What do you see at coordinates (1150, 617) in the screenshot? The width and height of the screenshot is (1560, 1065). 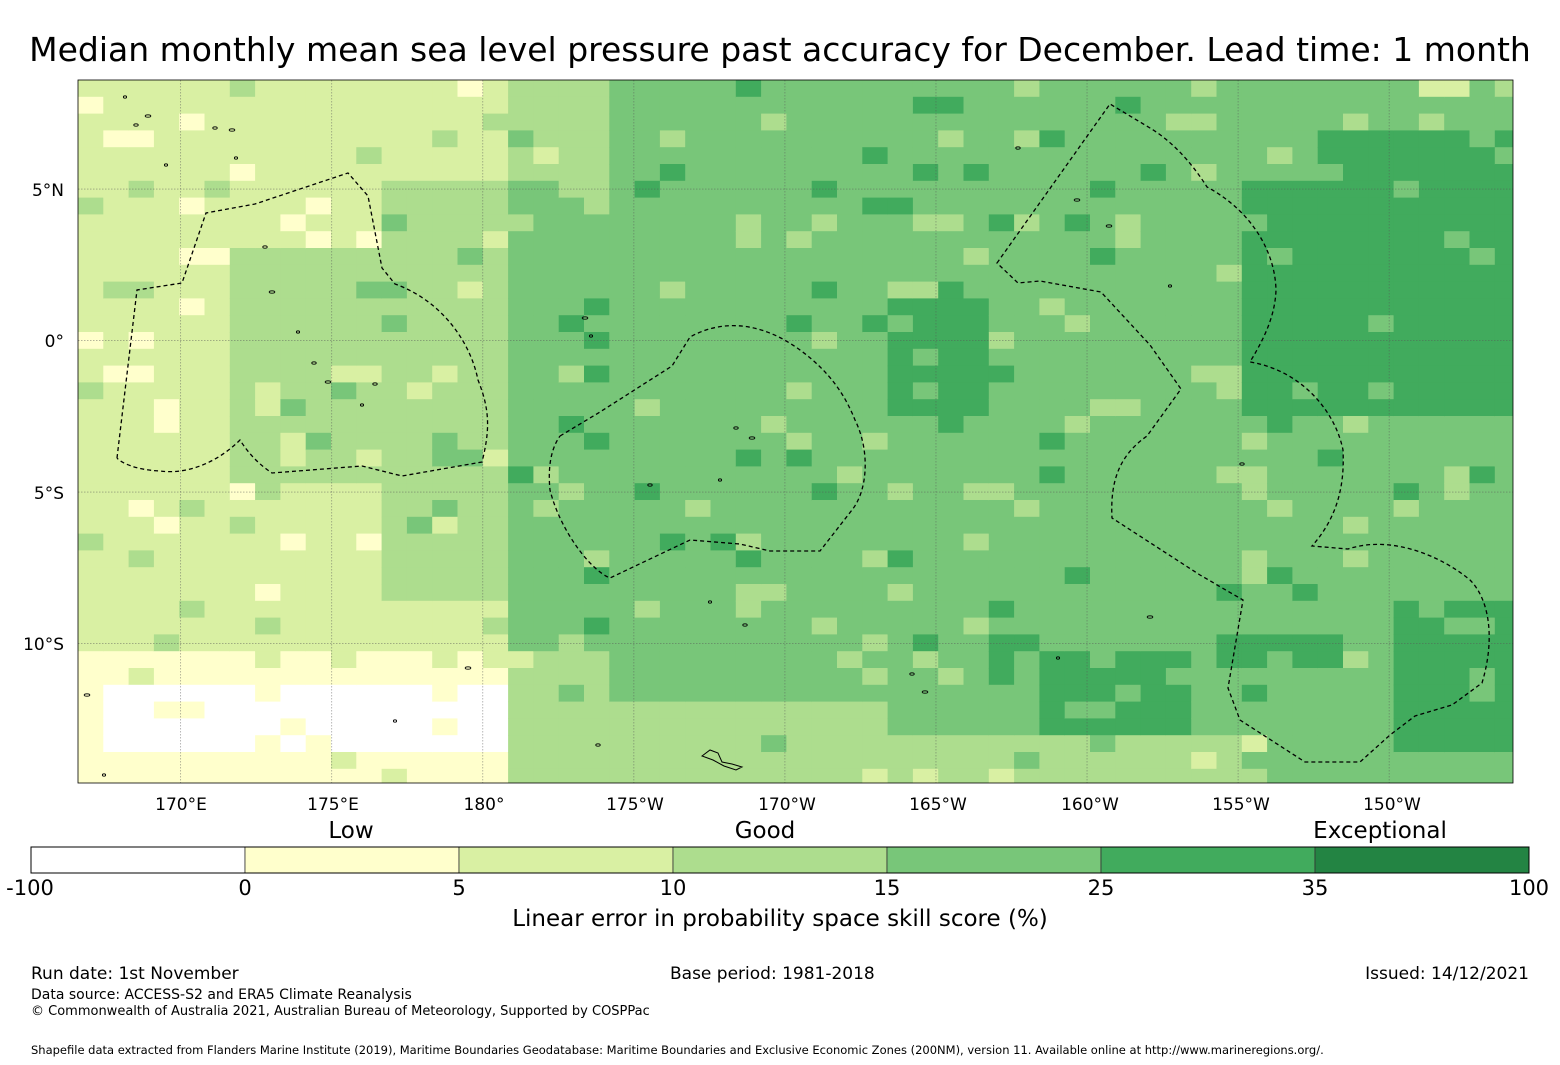 I see `island-outline` at bounding box center [1150, 617].